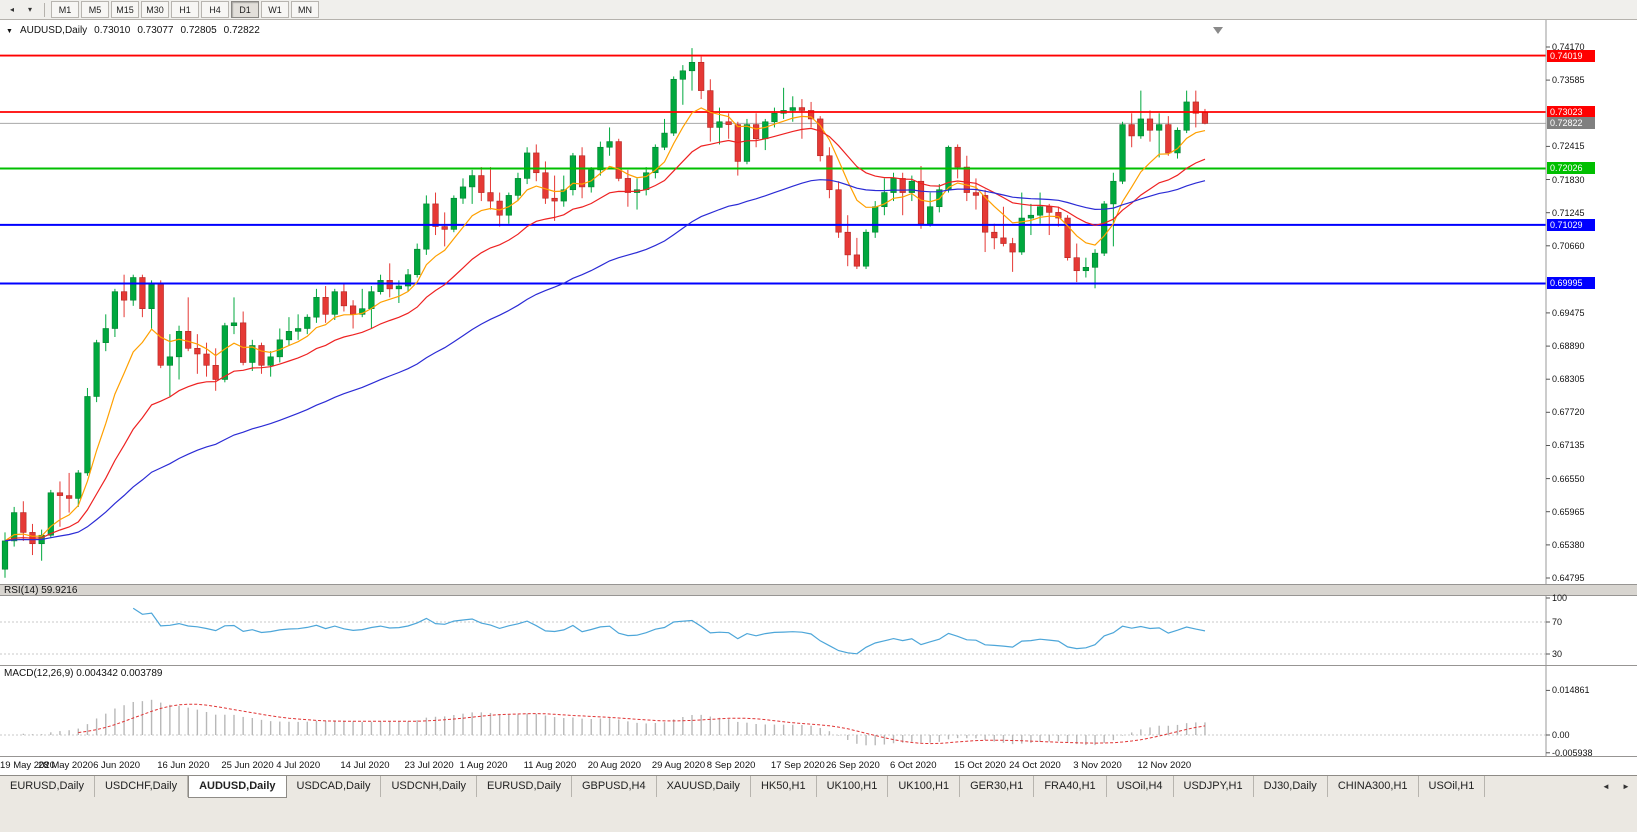 The width and height of the screenshot is (1637, 832). I want to click on rsi-pane-splitter, so click(818, 590).